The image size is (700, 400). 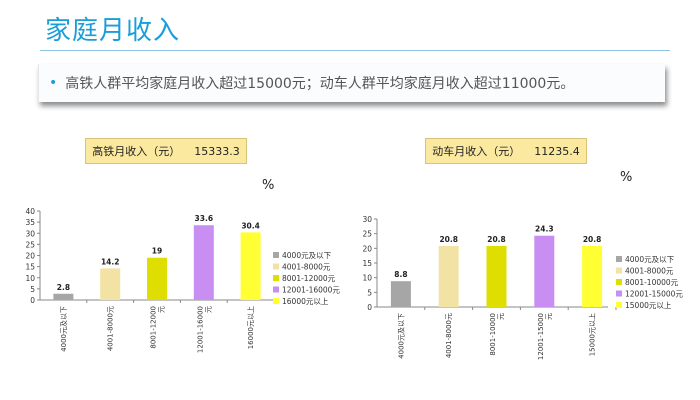 What do you see at coordinates (204, 218) in the screenshot?
I see `gaotie-value-label-4: 33.6` at bounding box center [204, 218].